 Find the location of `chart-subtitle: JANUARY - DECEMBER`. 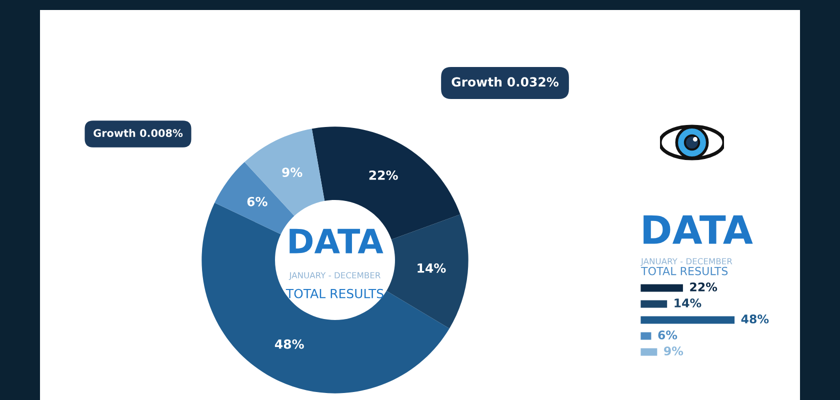

chart-subtitle: JANUARY - DECEMBER is located at coordinates (686, 262).